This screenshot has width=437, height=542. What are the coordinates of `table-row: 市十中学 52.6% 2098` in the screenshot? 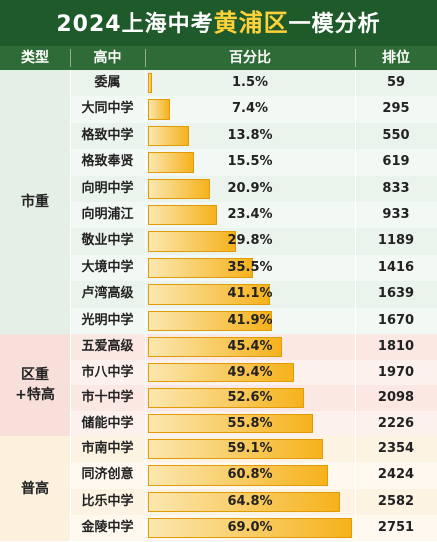 It's located at (253, 398).